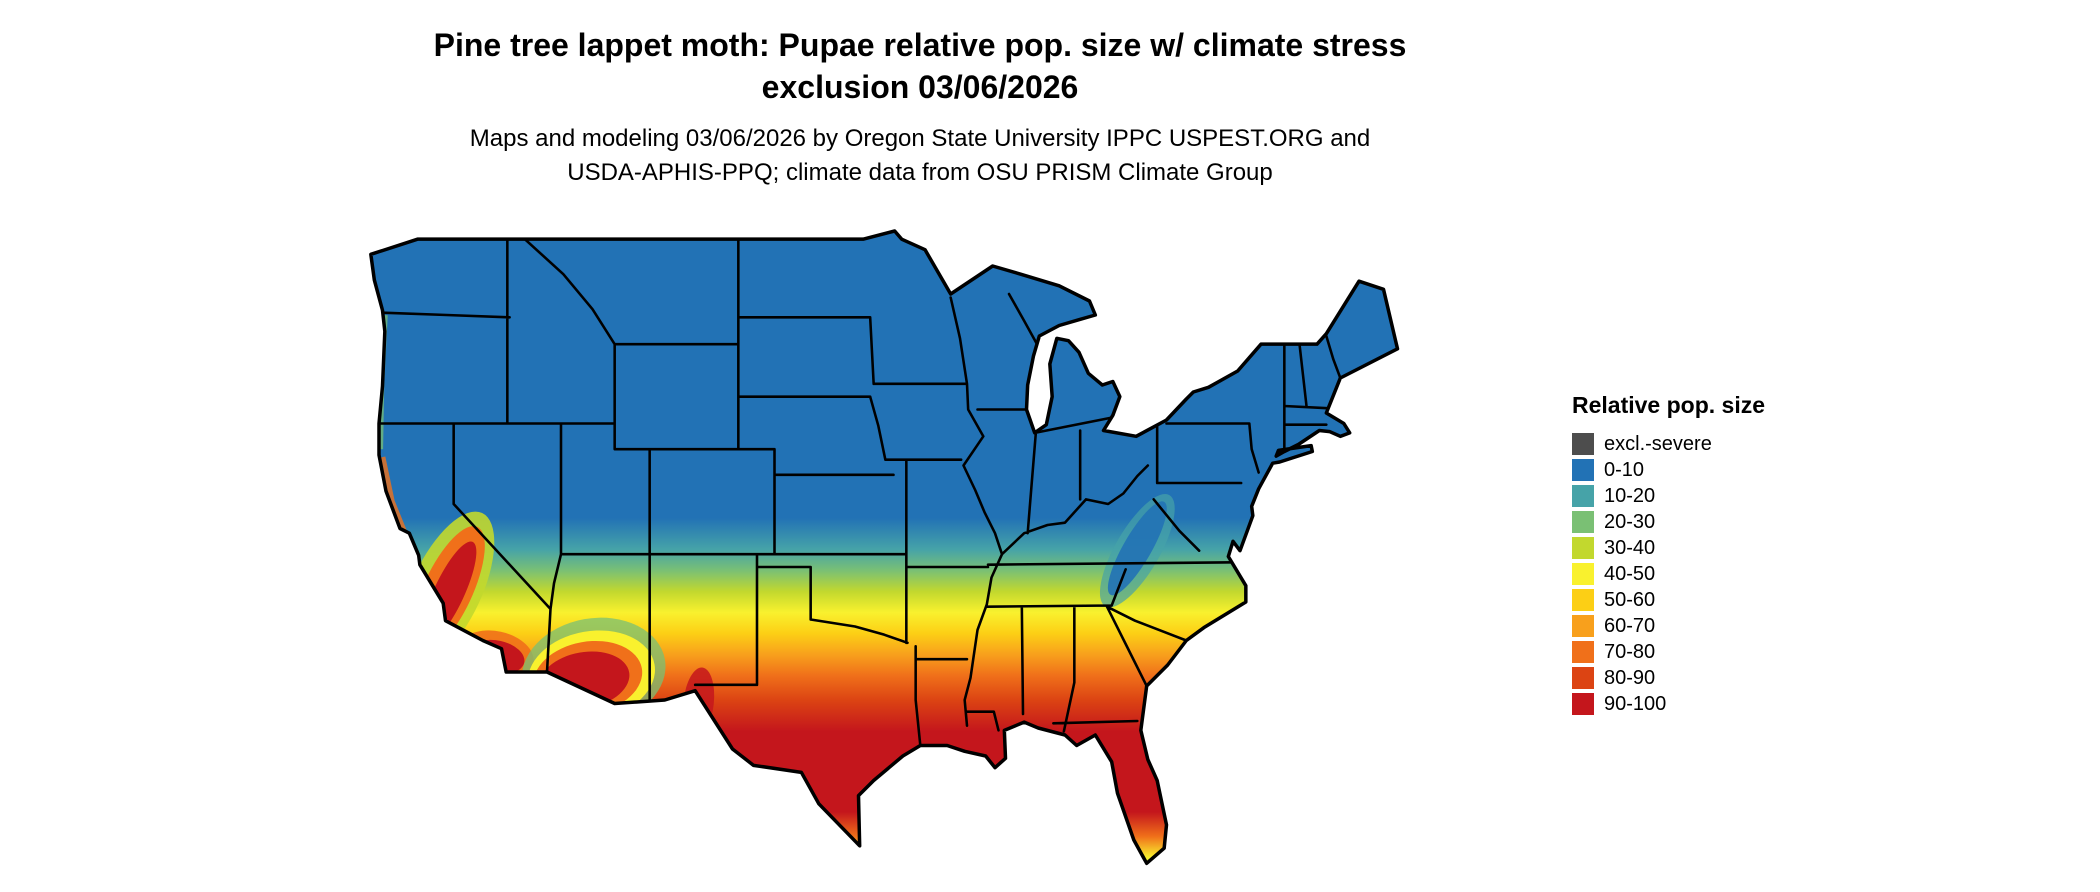 This screenshot has width=2100, height=892. Describe the element at coordinates (1630, 547) in the screenshot. I see `legend-label: 30-40` at that location.